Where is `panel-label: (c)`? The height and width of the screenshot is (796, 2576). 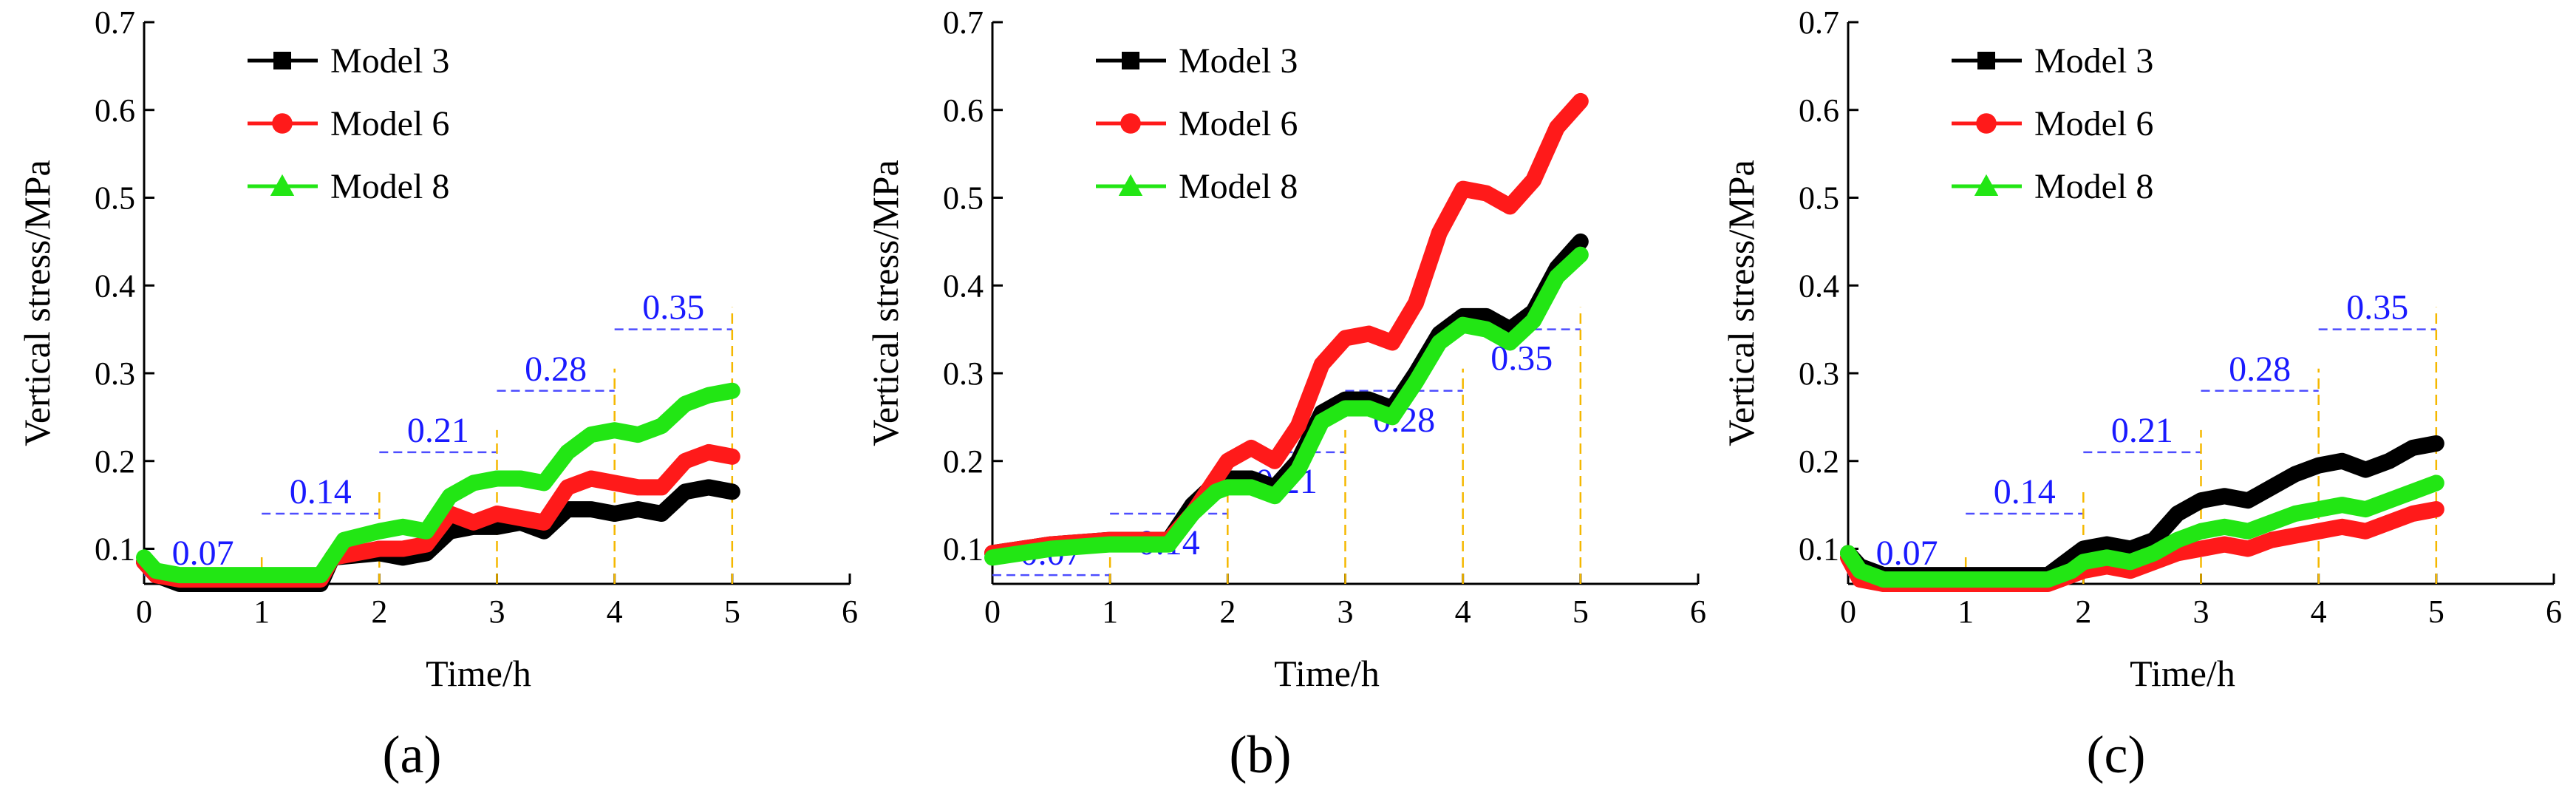
panel-label: (c) is located at coordinates (2116, 754).